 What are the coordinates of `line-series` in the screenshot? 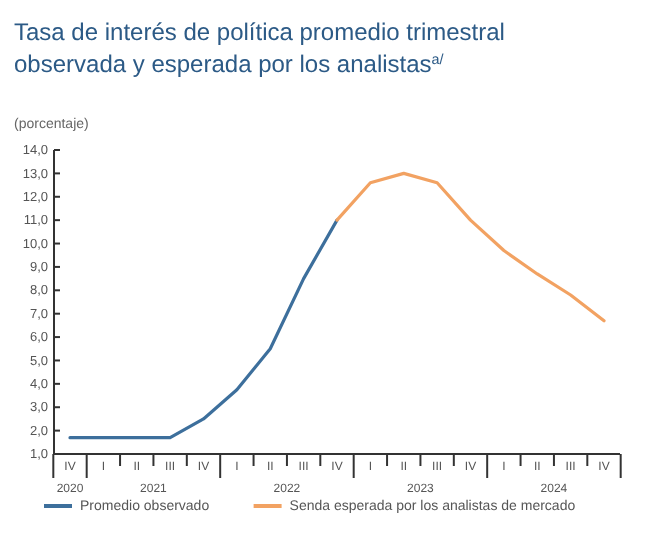 It's located at (470, 247).